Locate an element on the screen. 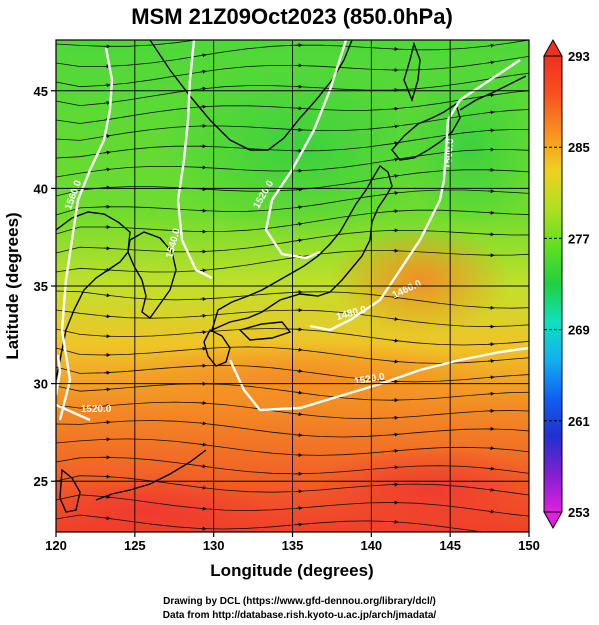 The image size is (599, 625). x-tick-label: 140 is located at coordinates (371, 545).